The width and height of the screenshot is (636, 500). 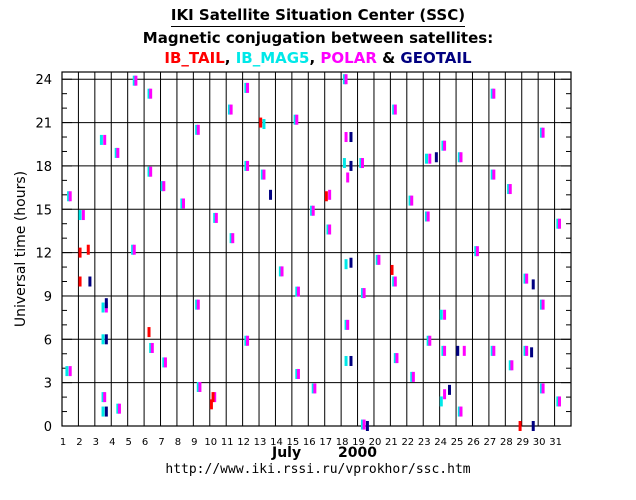 What do you see at coordinates (43, 80) in the screenshot?
I see `y-tick-label: 24` at bounding box center [43, 80].